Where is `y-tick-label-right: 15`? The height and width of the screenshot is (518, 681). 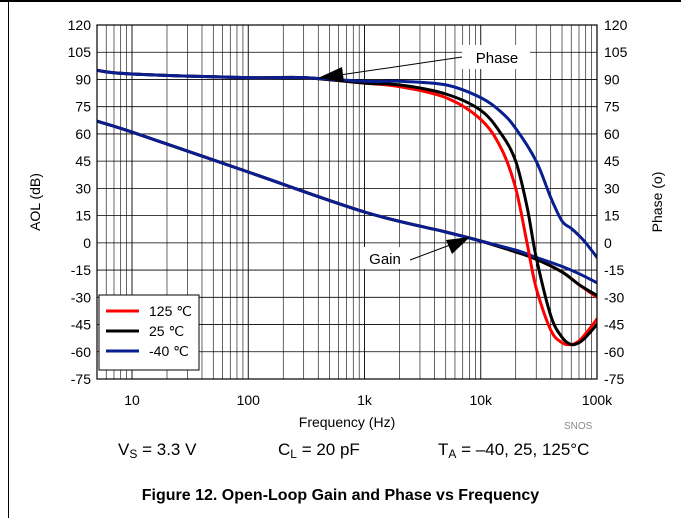
y-tick-label-right: 15 is located at coordinates (612, 216).